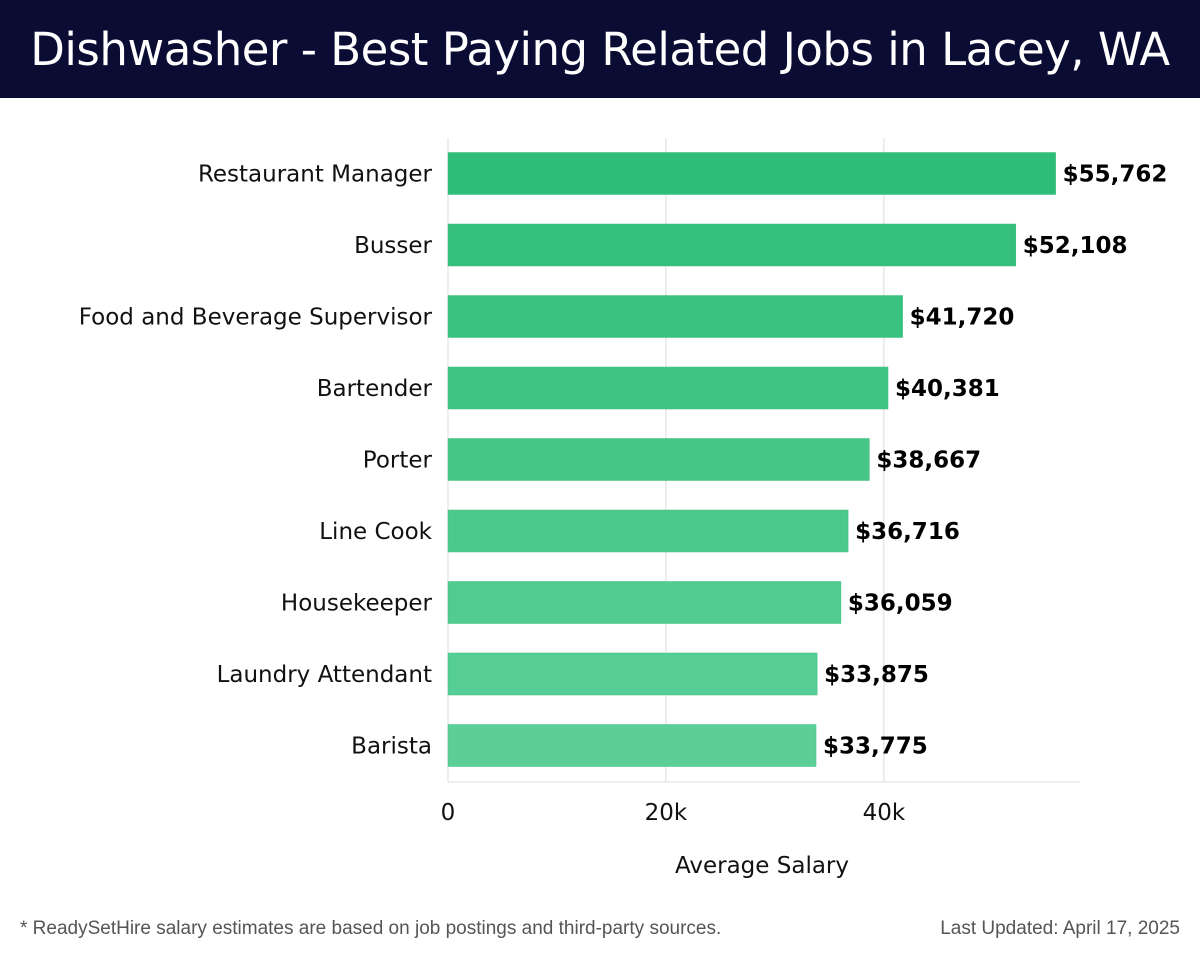 This screenshot has width=1200, height=958. What do you see at coordinates (375, 532) in the screenshot?
I see `category-label: Line Cook` at bounding box center [375, 532].